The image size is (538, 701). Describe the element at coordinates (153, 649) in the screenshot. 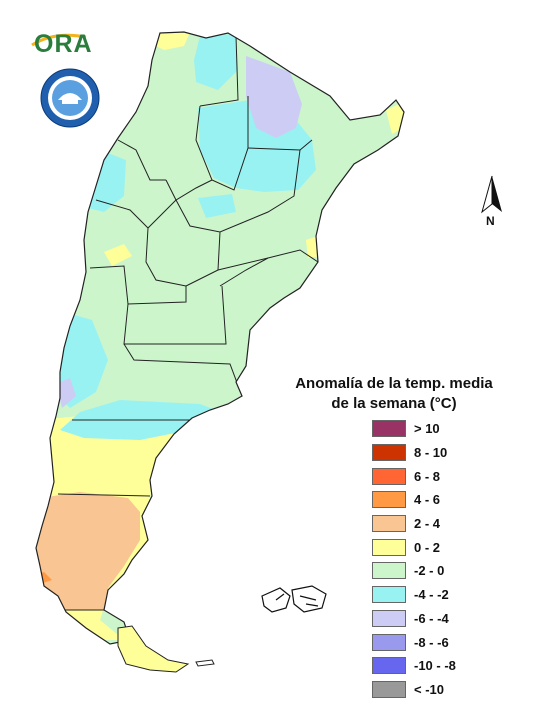

I see `tierra-del-fuego` at that location.